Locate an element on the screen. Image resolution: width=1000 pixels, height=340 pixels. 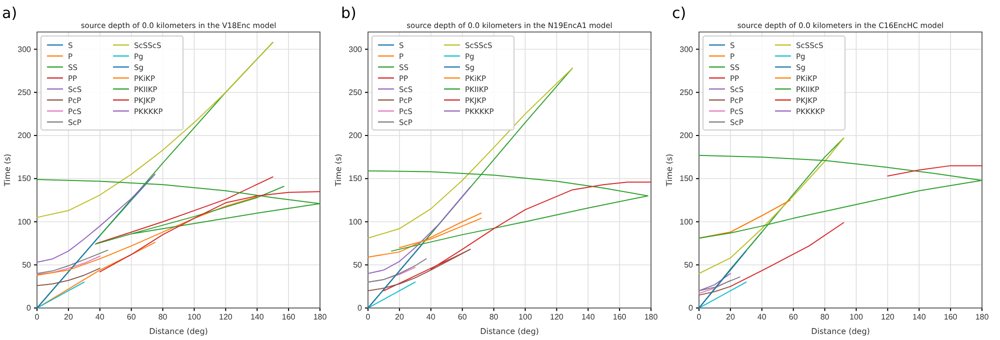
text: c) is located at coordinates (679, 13).